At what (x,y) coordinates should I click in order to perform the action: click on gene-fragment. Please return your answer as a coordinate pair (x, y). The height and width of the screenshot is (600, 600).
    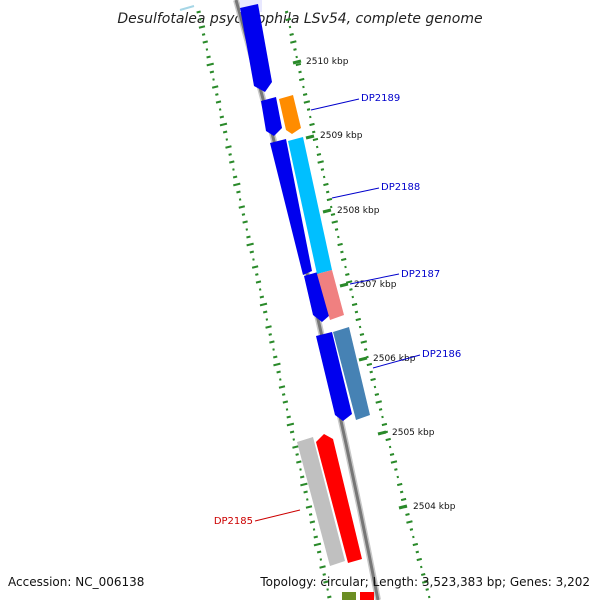
    Looking at the image, I should click on (349, 596).